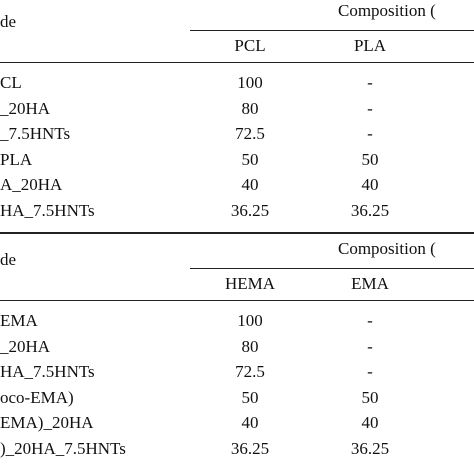  I want to click on column-header: EMA, so click(370, 283).